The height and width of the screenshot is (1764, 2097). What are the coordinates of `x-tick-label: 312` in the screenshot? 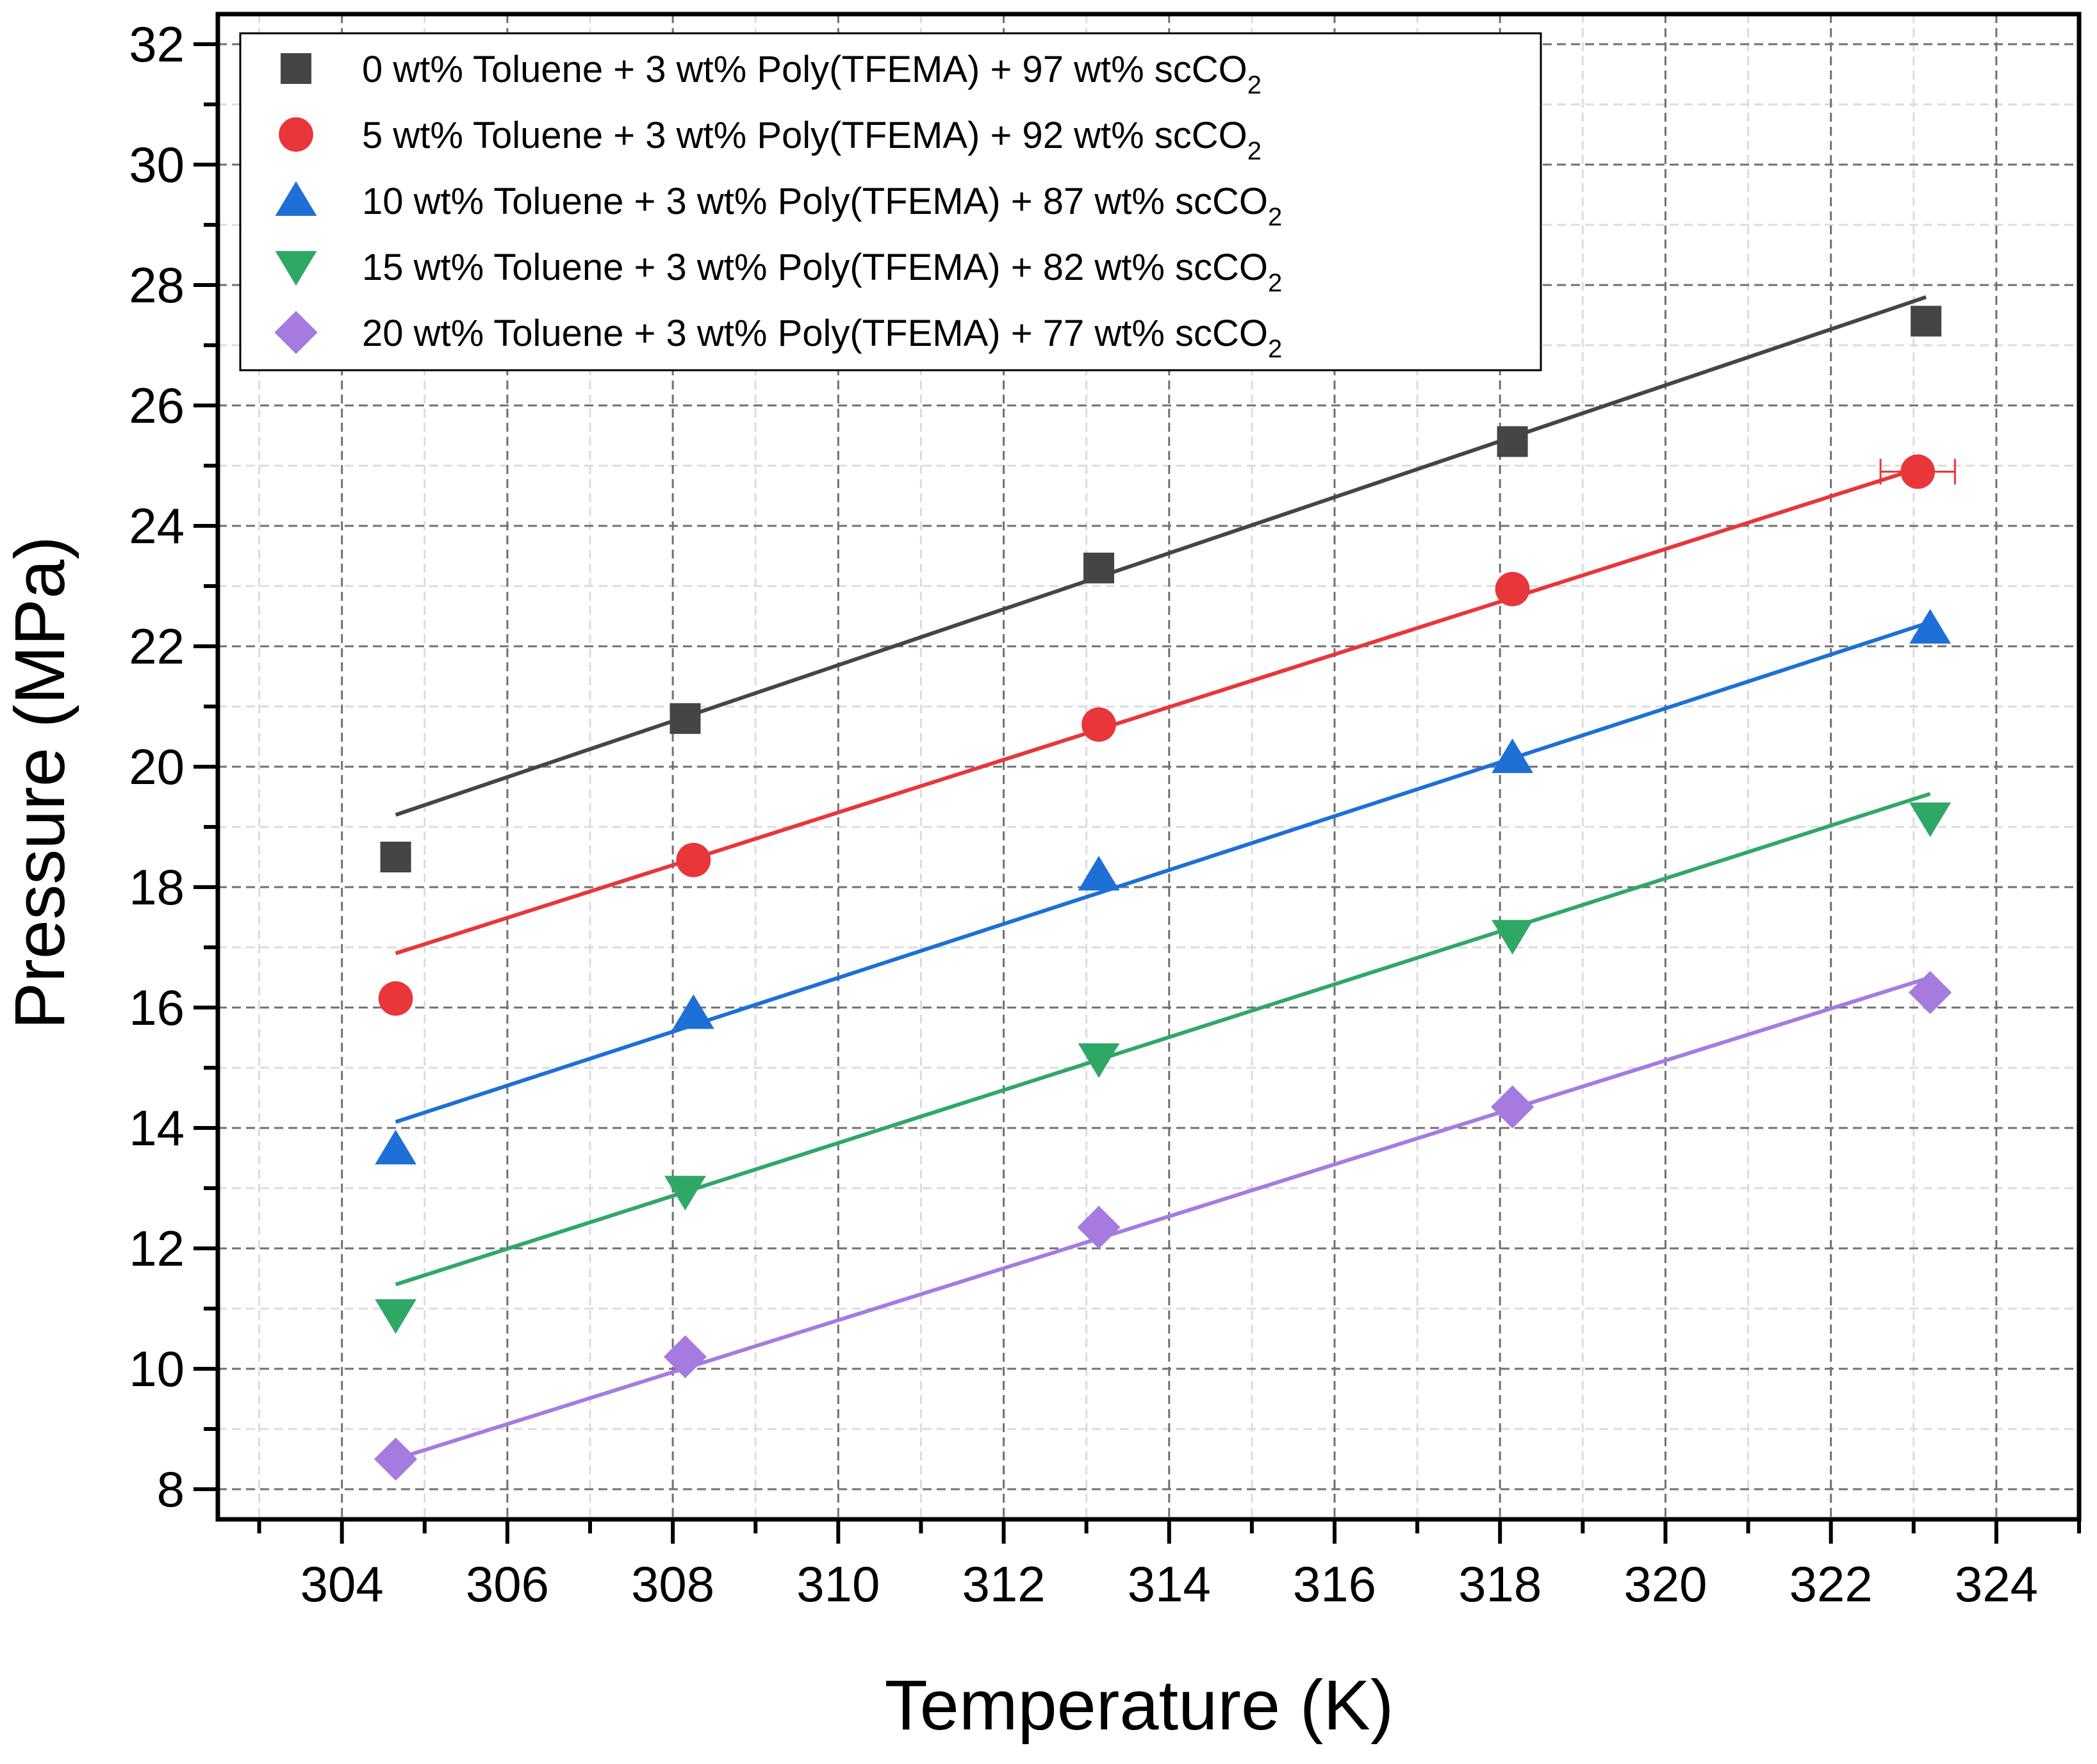 It's located at (1004, 1584).